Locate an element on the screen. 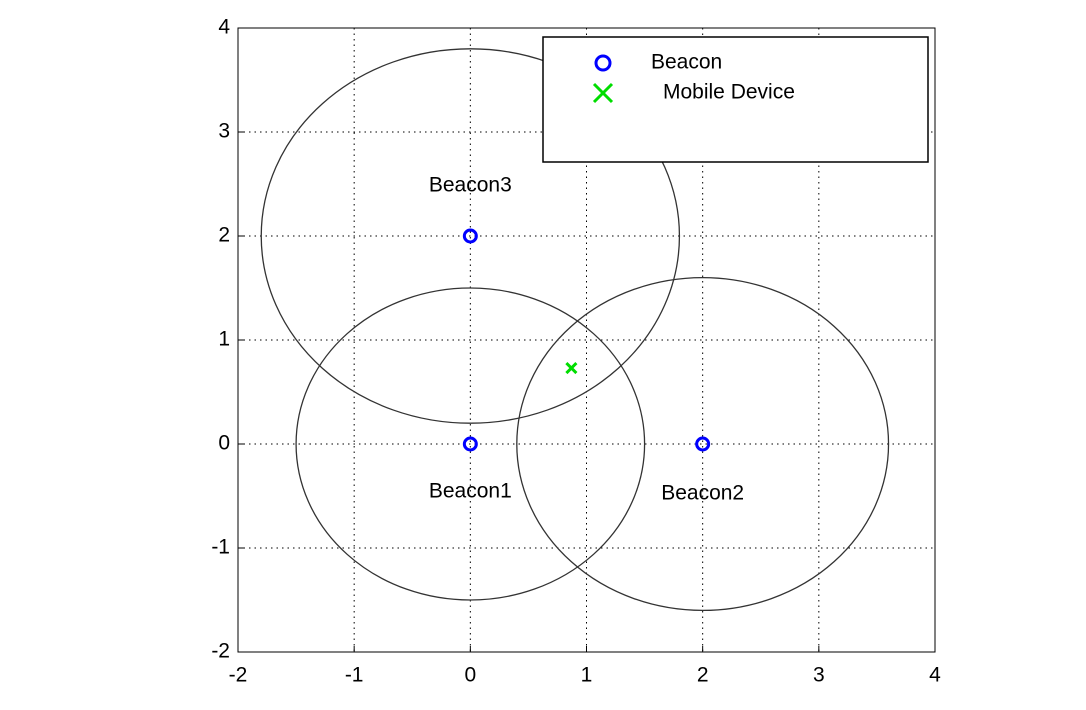  x-tick-label: 1 is located at coordinates (587, 675).